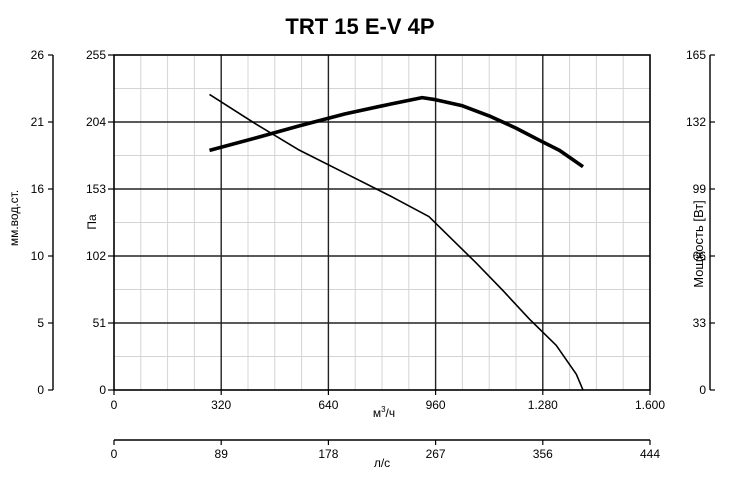 The width and height of the screenshot is (750, 489). I want to click on x-axis-label: м3/ч, so click(384, 412).